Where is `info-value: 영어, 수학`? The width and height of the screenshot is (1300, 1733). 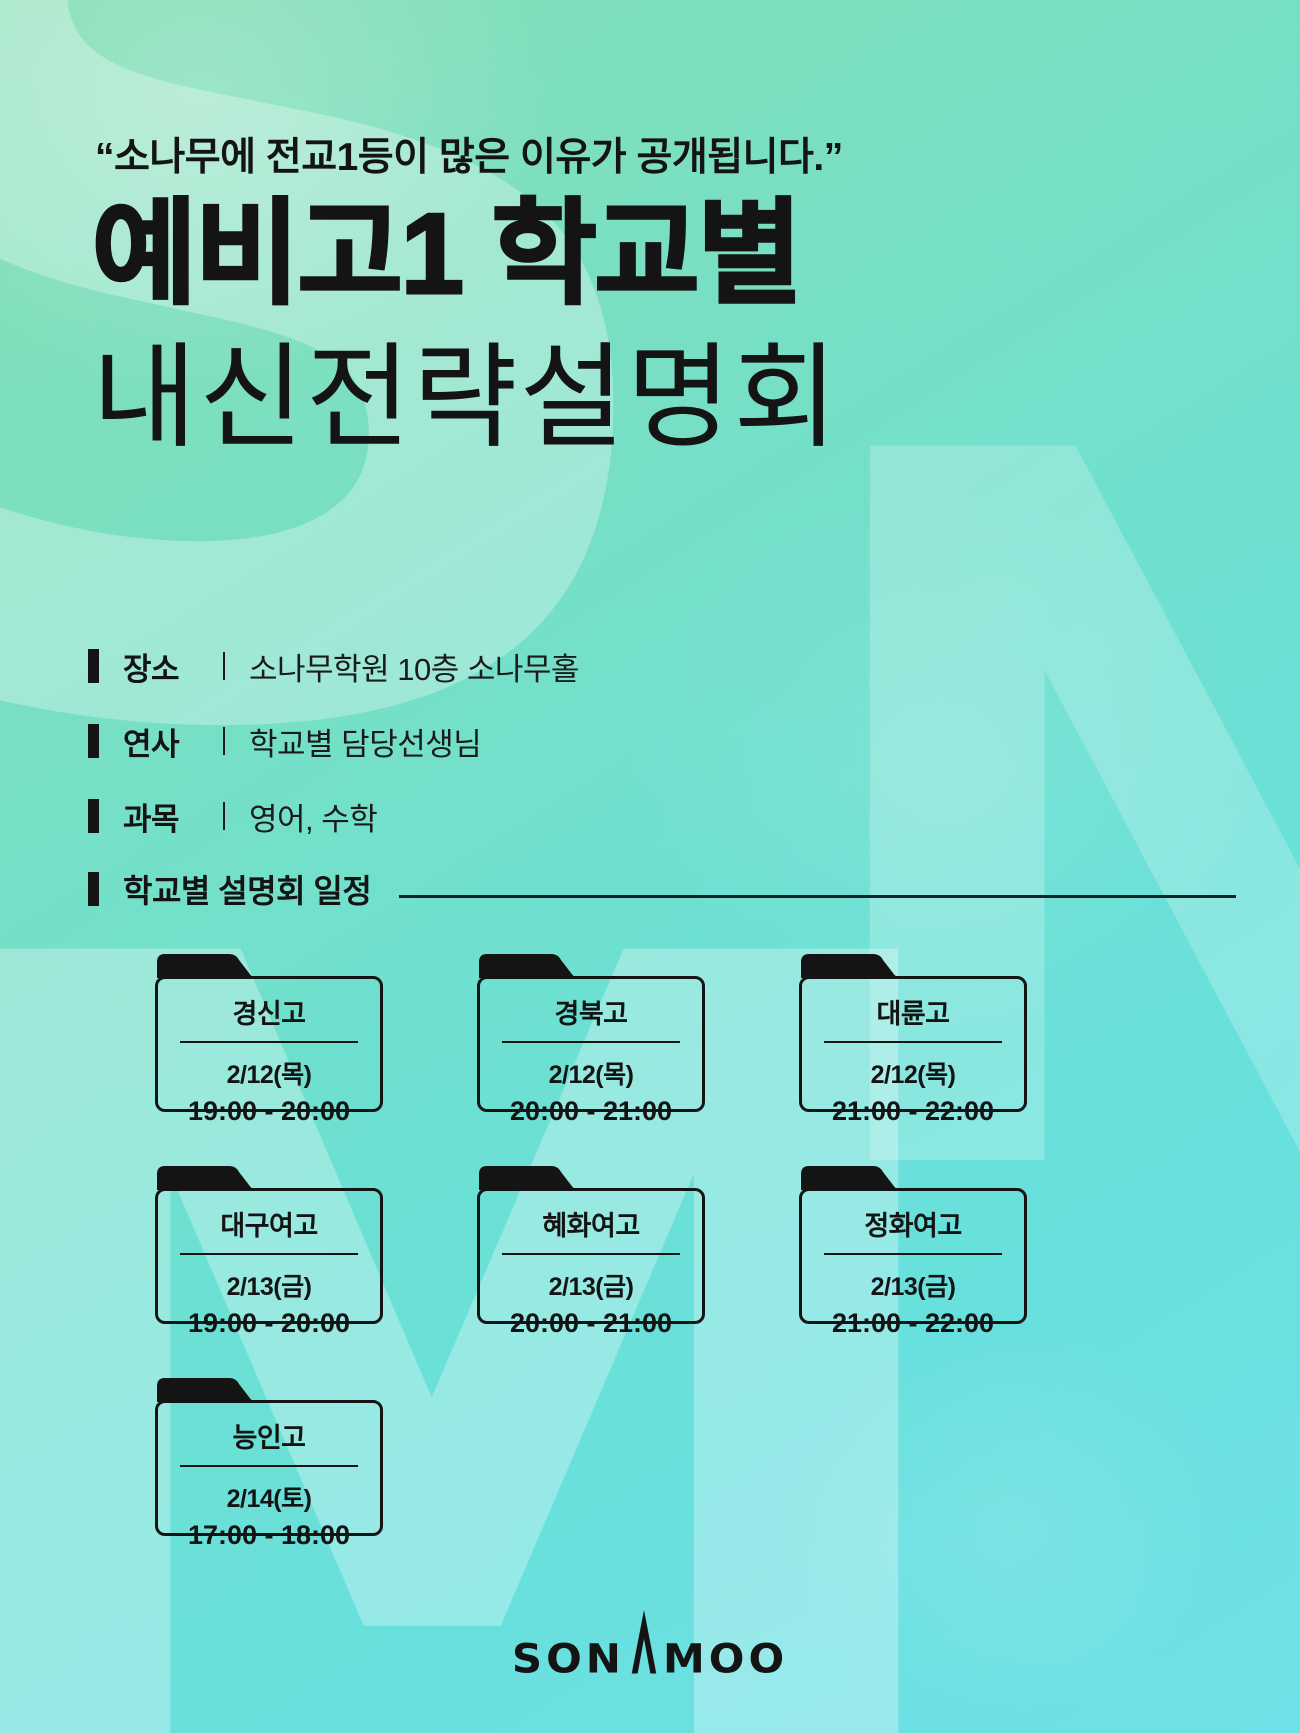
info-value: 영어, 수학 is located at coordinates (313, 819).